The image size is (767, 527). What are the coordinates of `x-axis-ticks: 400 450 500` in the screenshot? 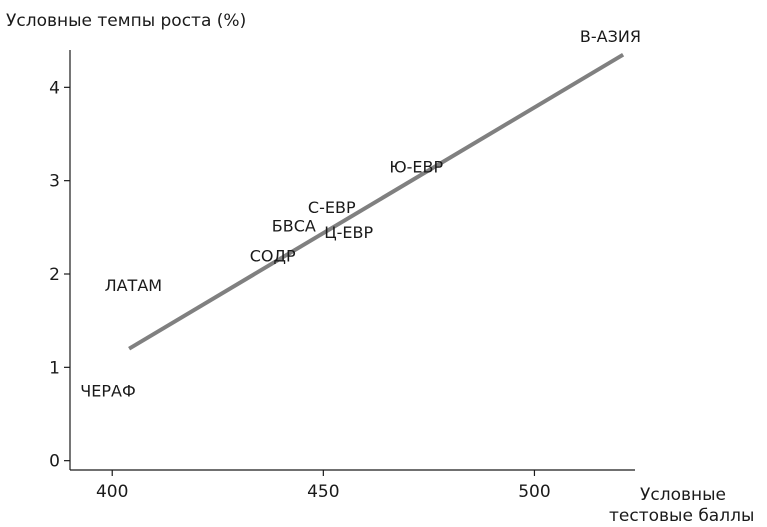 It's located at (323, 486).